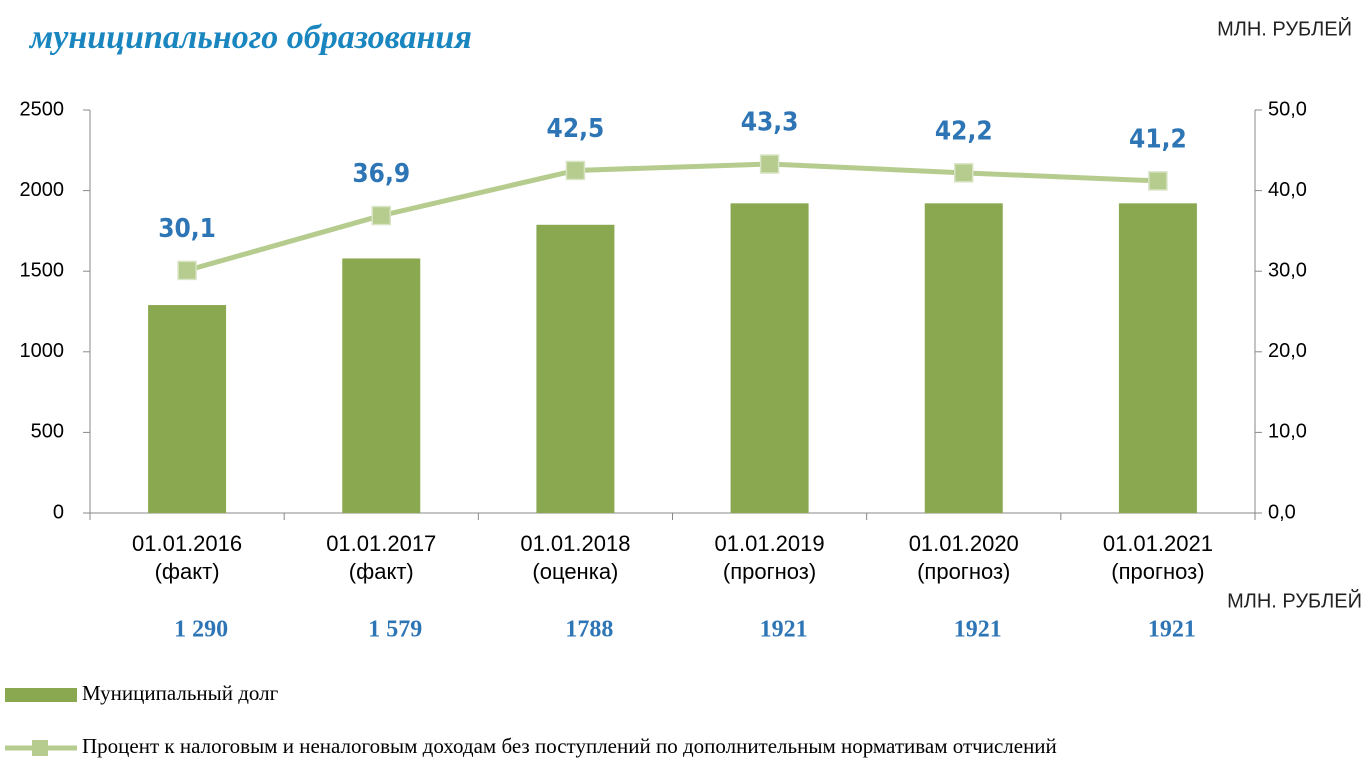 This screenshot has height=764, width=1365. What do you see at coordinates (180, 693) in the screenshot?
I see `legend-label: Муниципальный долг` at bounding box center [180, 693].